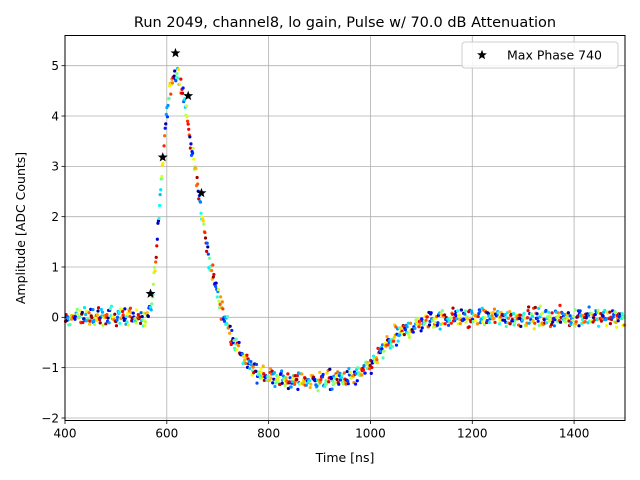  I want to click on legend: Max Phase 740, so click(540, 55).